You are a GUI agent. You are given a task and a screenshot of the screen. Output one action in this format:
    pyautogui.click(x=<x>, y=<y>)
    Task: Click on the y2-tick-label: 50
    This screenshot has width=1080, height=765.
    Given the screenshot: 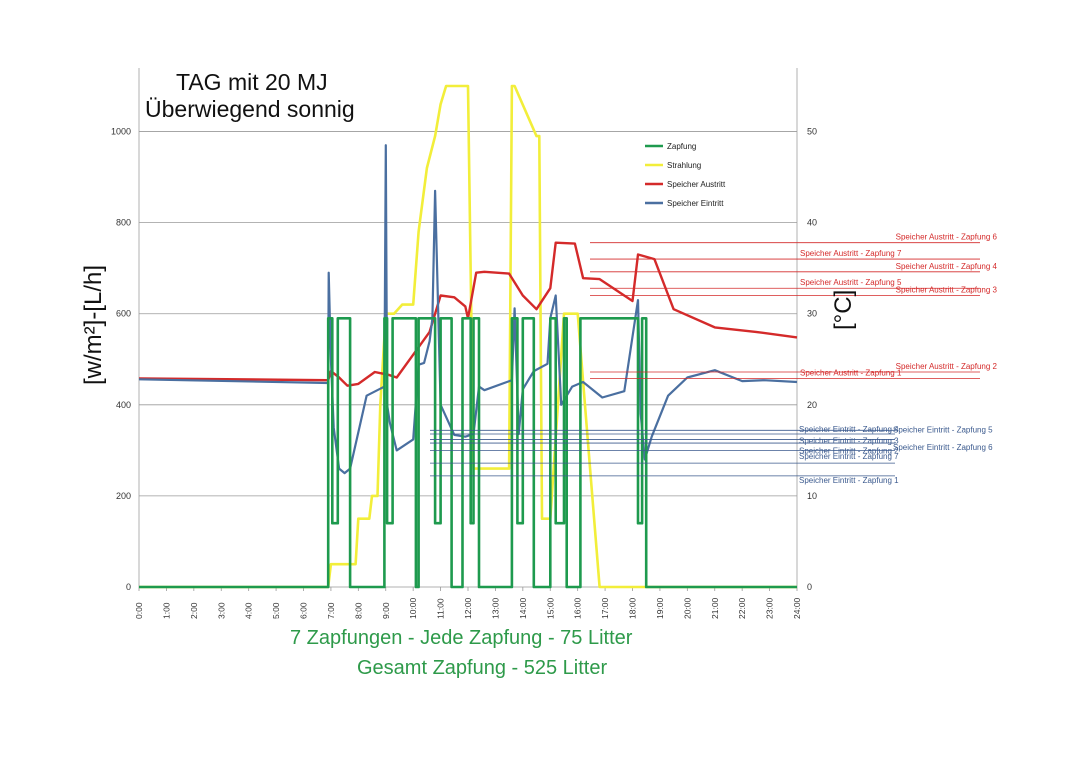 What is the action you would take?
    pyautogui.click(x=812, y=132)
    